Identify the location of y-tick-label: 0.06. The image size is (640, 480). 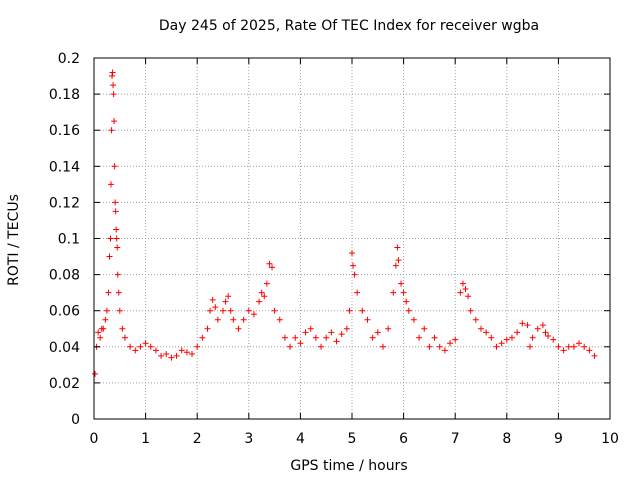
(64, 312).